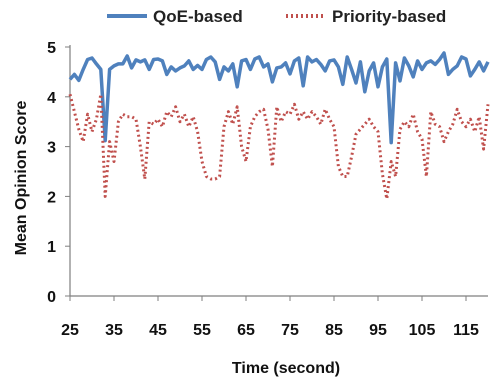 This screenshot has height=382, width=490. Describe the element at coordinates (246, 330) in the screenshot. I see `x-tick-label: 65` at that location.